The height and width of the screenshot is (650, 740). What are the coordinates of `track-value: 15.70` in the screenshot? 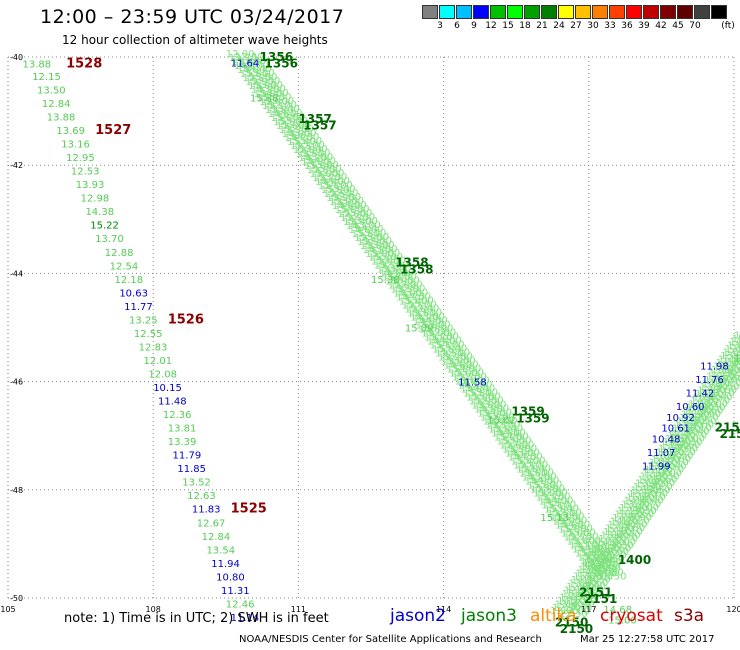 It's located at (716, 400).